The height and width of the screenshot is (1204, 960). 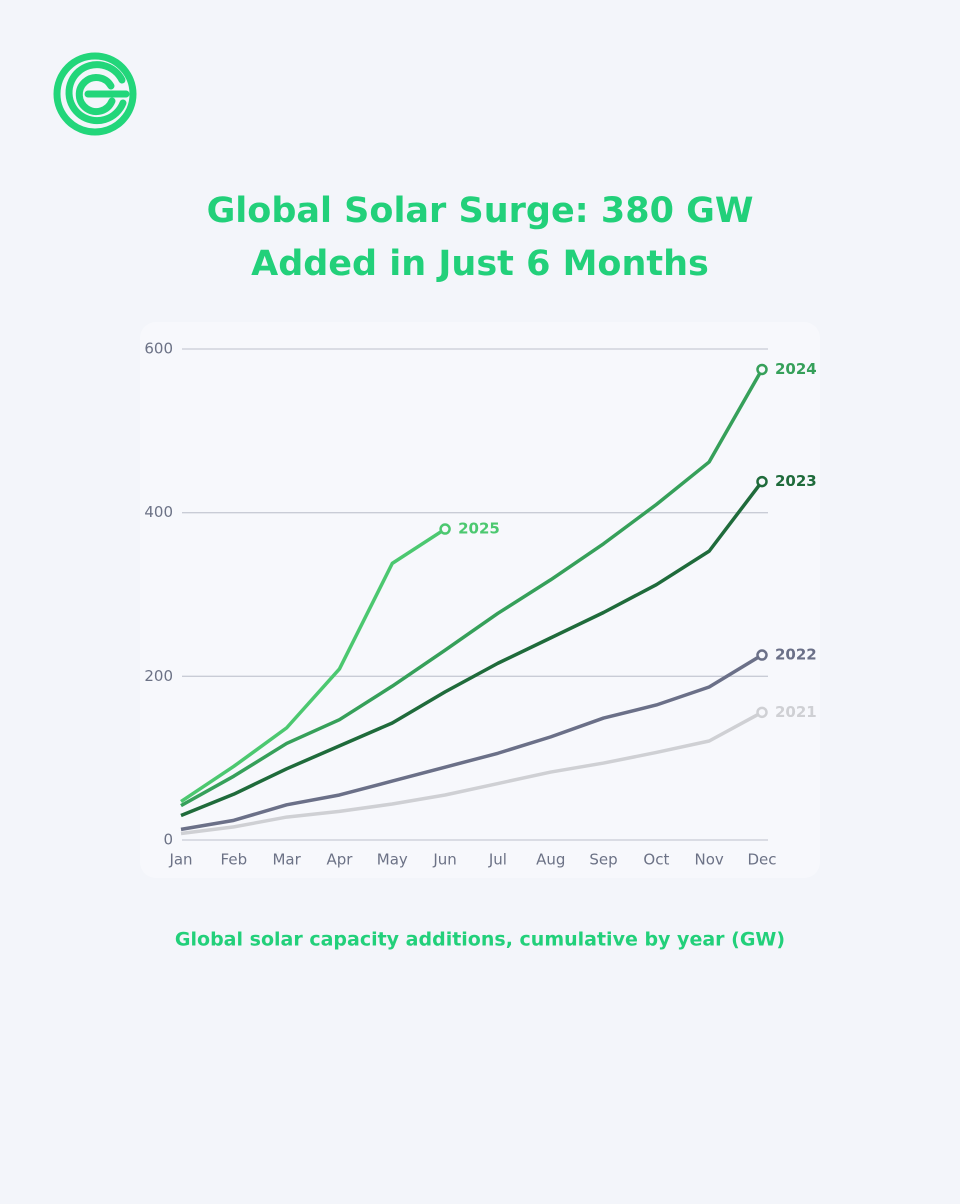 What do you see at coordinates (234, 860) in the screenshot?
I see `x-tick-label: Feb` at bounding box center [234, 860].